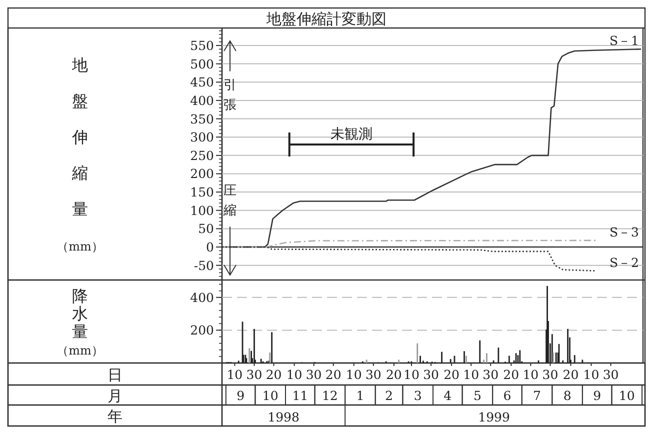  Describe the element at coordinates (115, 375) in the screenshot. I see `x-axis-title: 日` at that location.